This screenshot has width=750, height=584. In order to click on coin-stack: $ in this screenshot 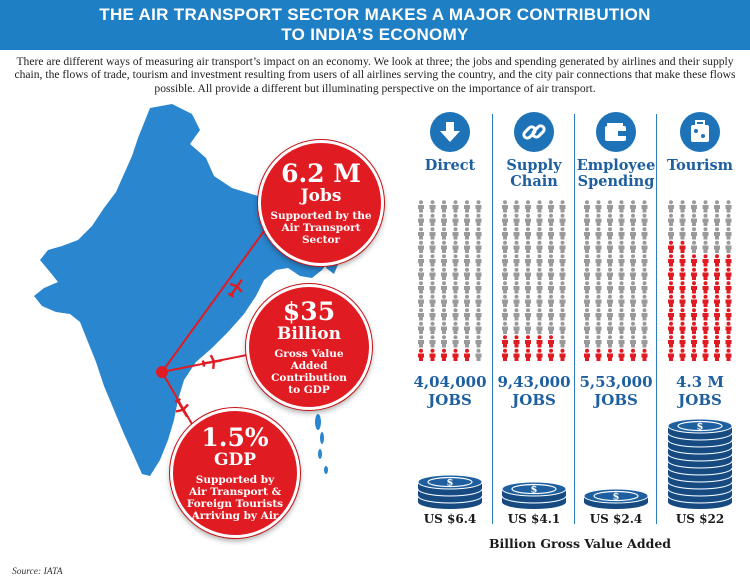, I will do `click(450, 491)`.